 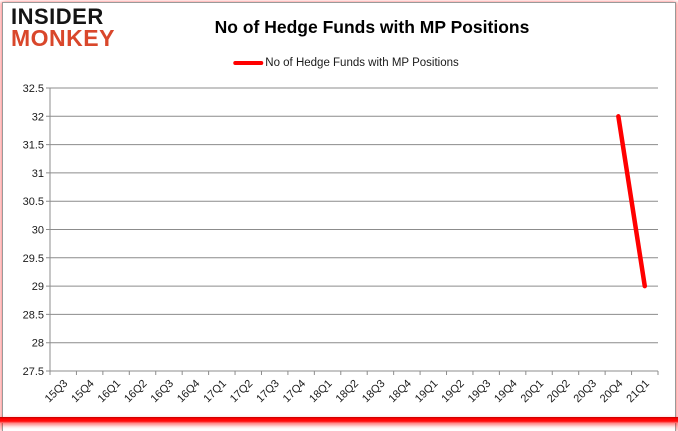 What do you see at coordinates (38, 231) in the screenshot?
I see `y-tick-label: 30` at bounding box center [38, 231].